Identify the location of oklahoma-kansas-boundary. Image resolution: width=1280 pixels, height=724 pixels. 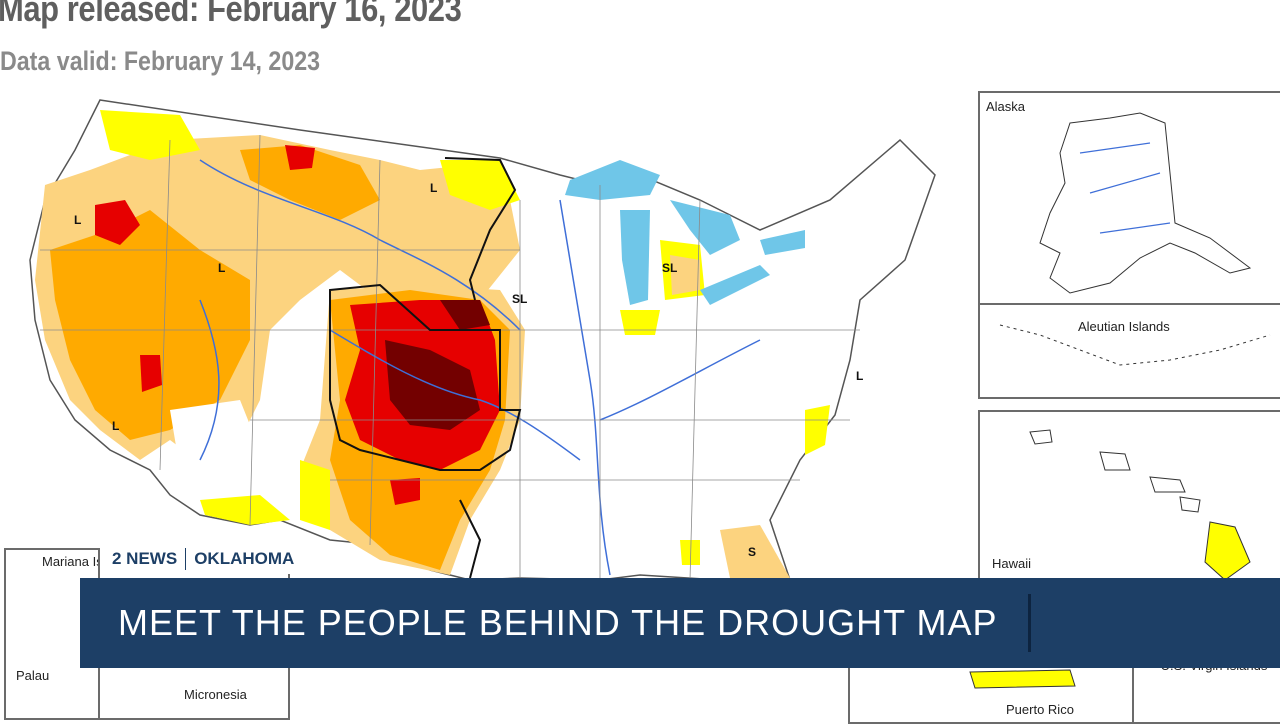
(425, 377).